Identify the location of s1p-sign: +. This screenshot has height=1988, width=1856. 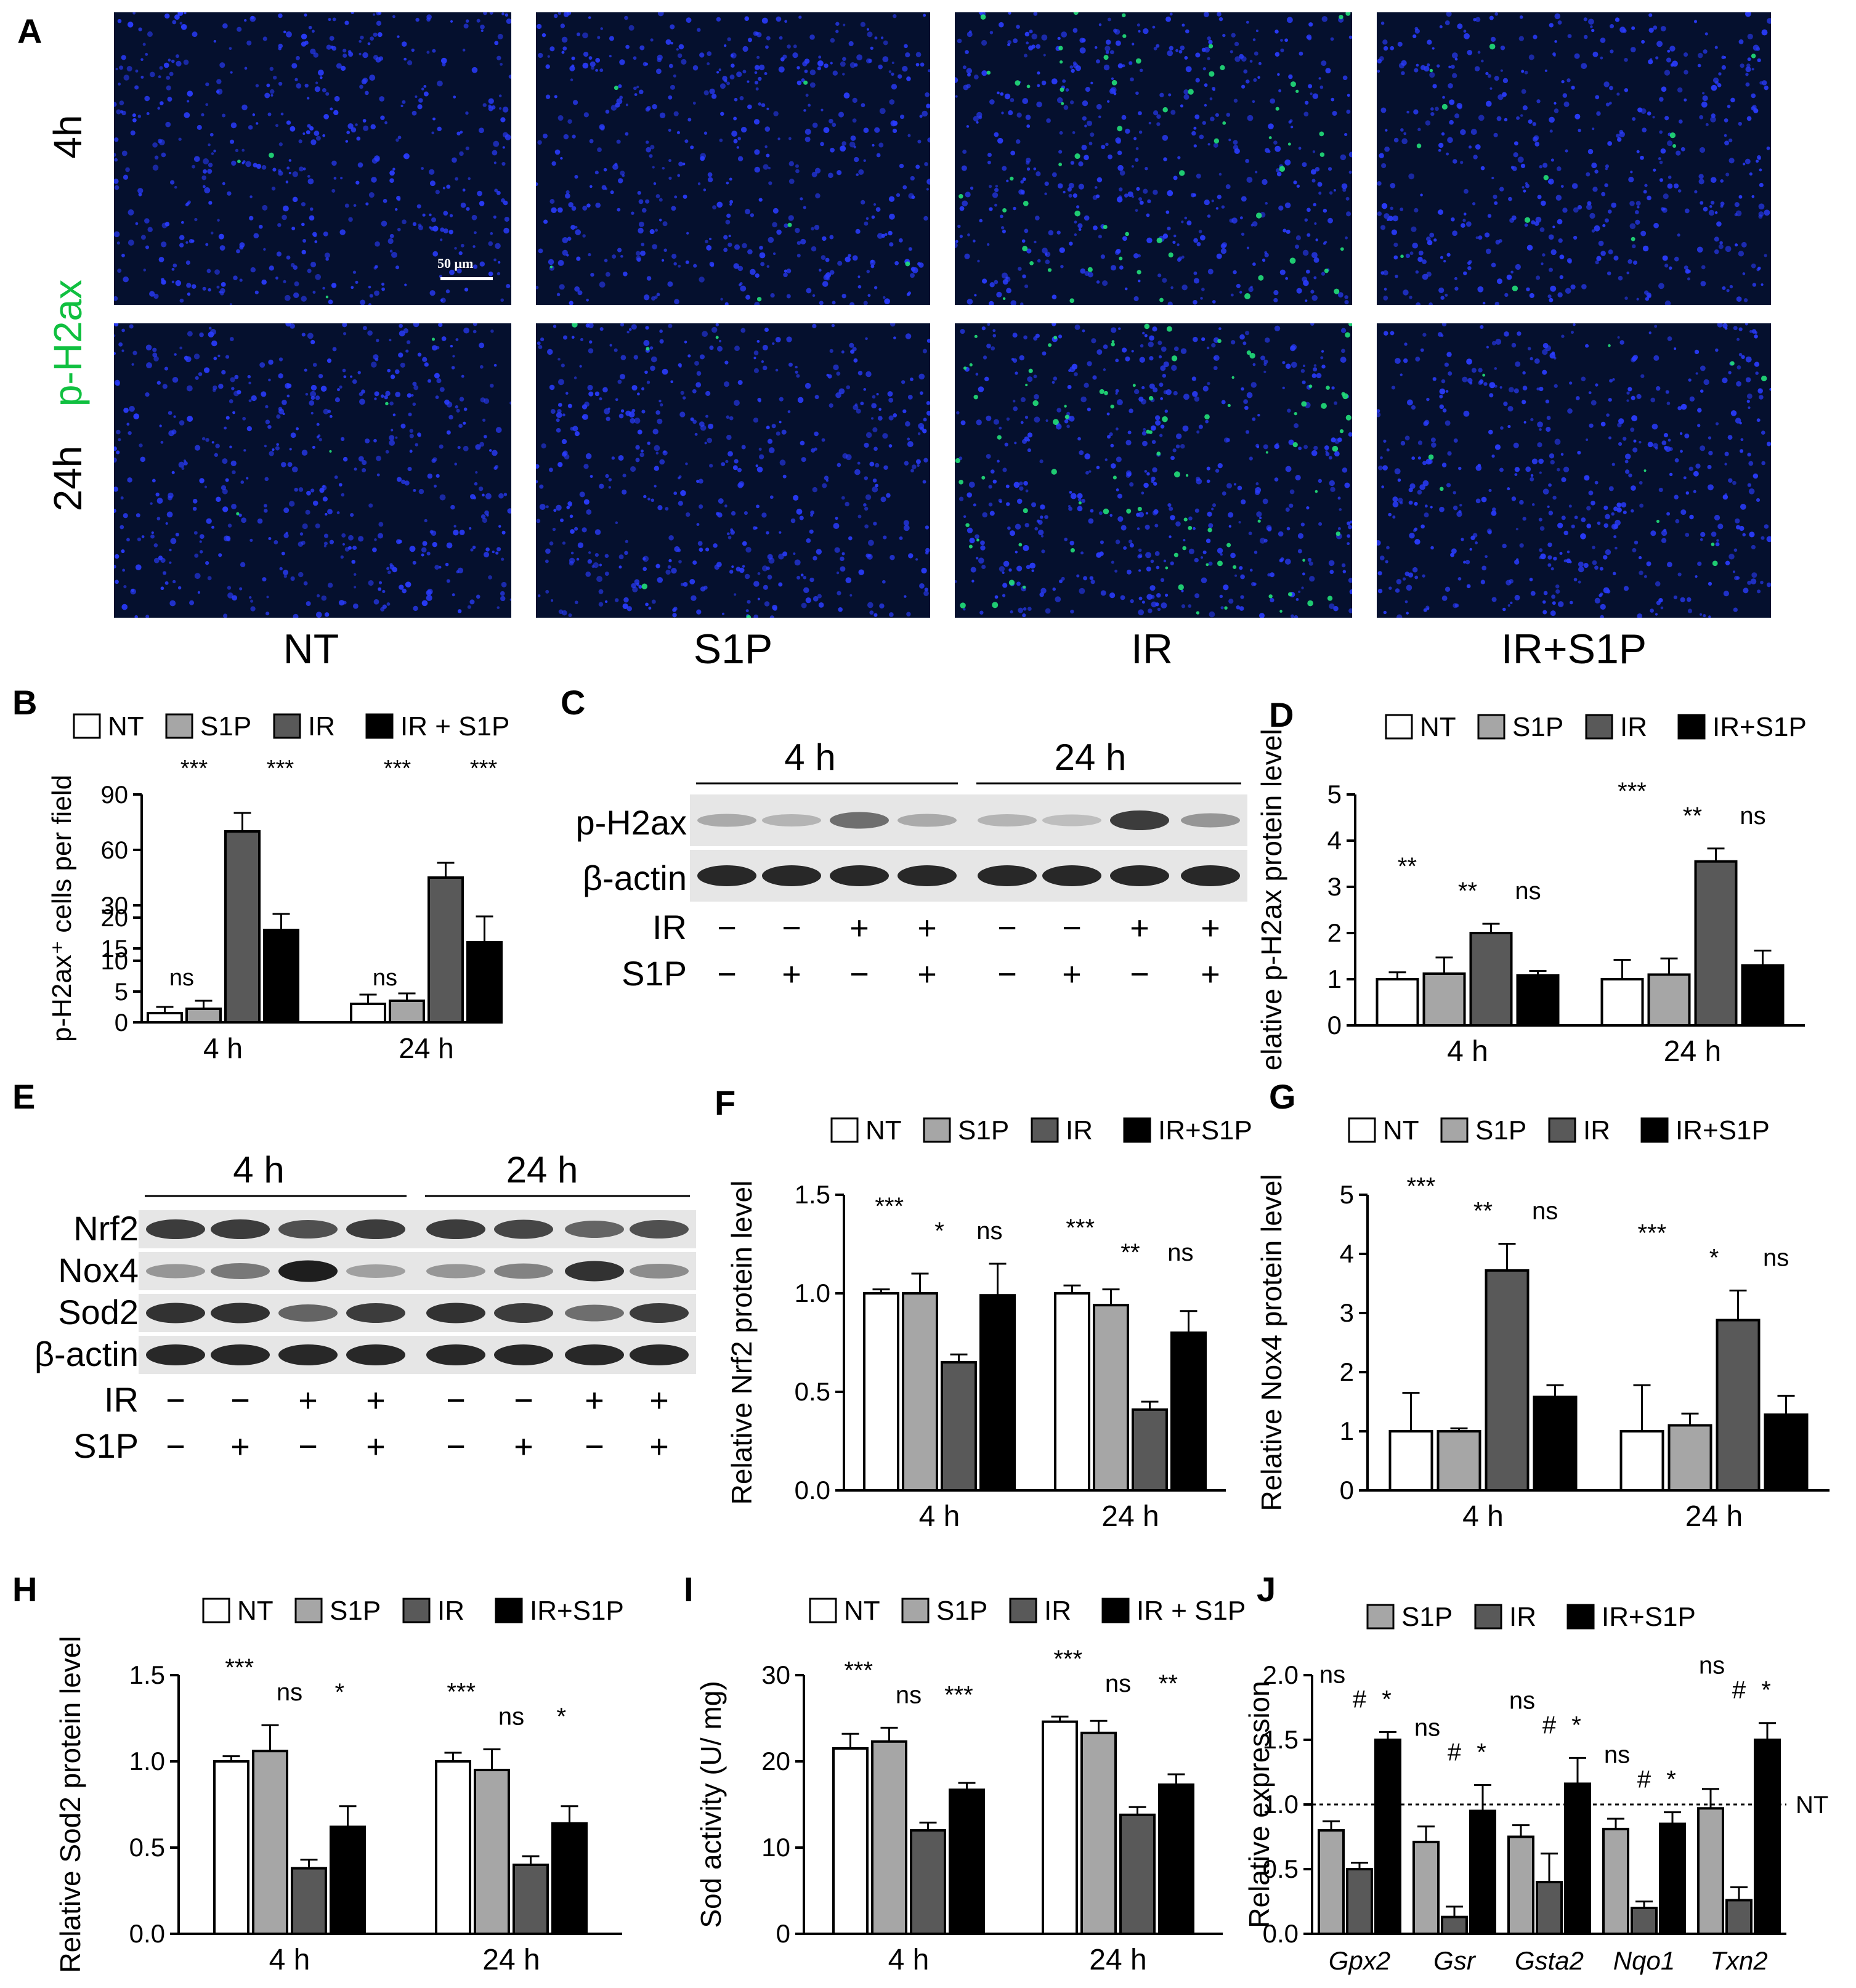
(927, 974).